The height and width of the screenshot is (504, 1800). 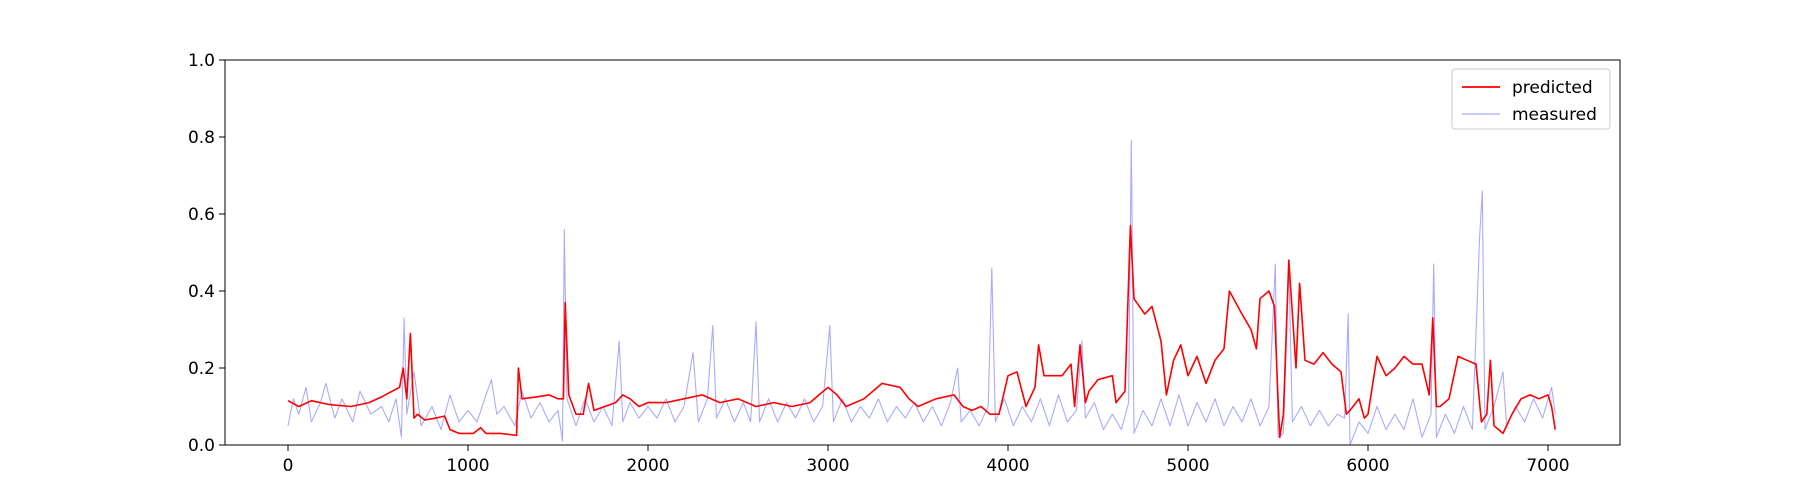 What do you see at coordinates (1547, 466) in the screenshot?
I see `x-tick-label: 7000` at bounding box center [1547, 466].